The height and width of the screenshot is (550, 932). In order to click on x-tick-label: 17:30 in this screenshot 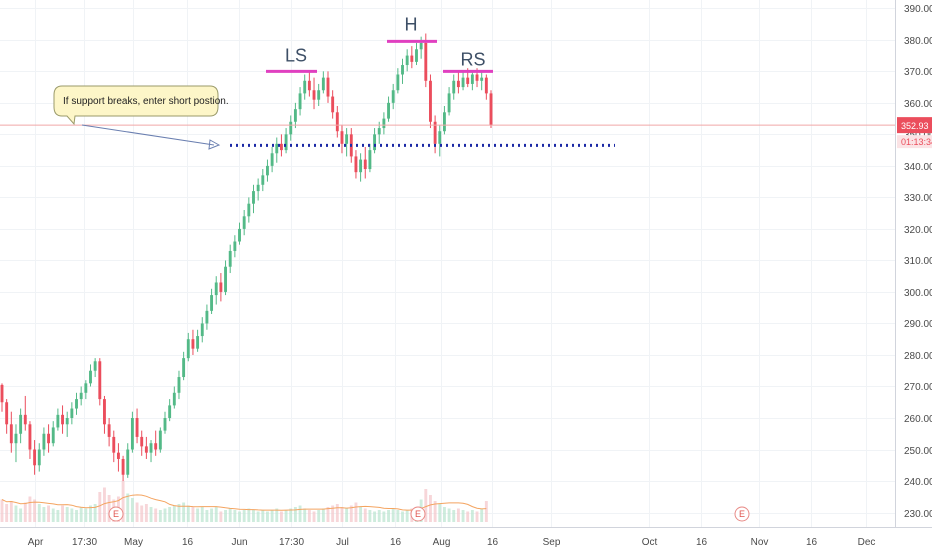, I will do `click(291, 542)`.